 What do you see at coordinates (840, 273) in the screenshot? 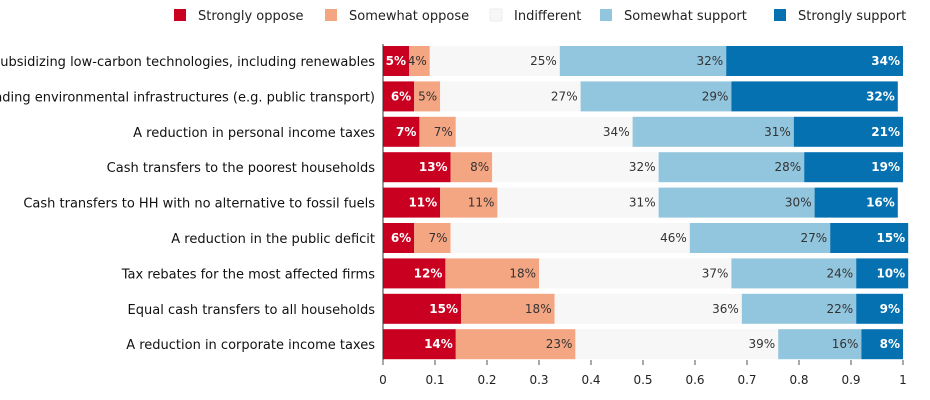
I see `data-label: 24%` at bounding box center [840, 273].